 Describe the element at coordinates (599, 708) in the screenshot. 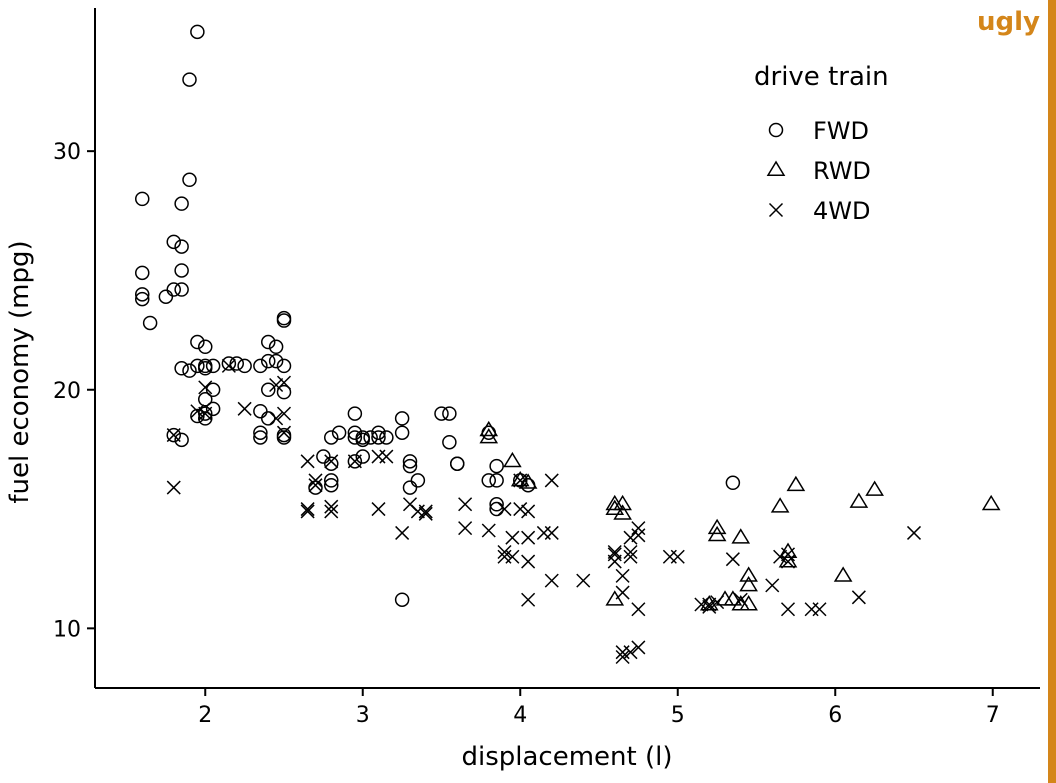

I see `x-ticks: 2 3 4 5 6 7` at that location.